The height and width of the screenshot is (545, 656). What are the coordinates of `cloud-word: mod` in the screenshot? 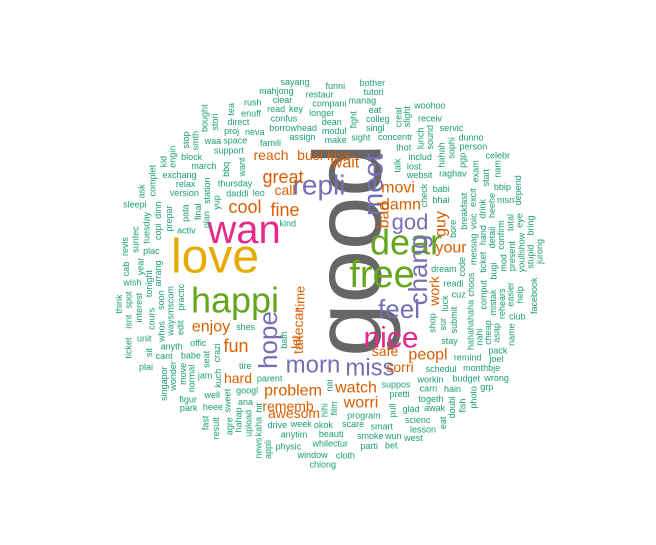 It's located at (503, 263).